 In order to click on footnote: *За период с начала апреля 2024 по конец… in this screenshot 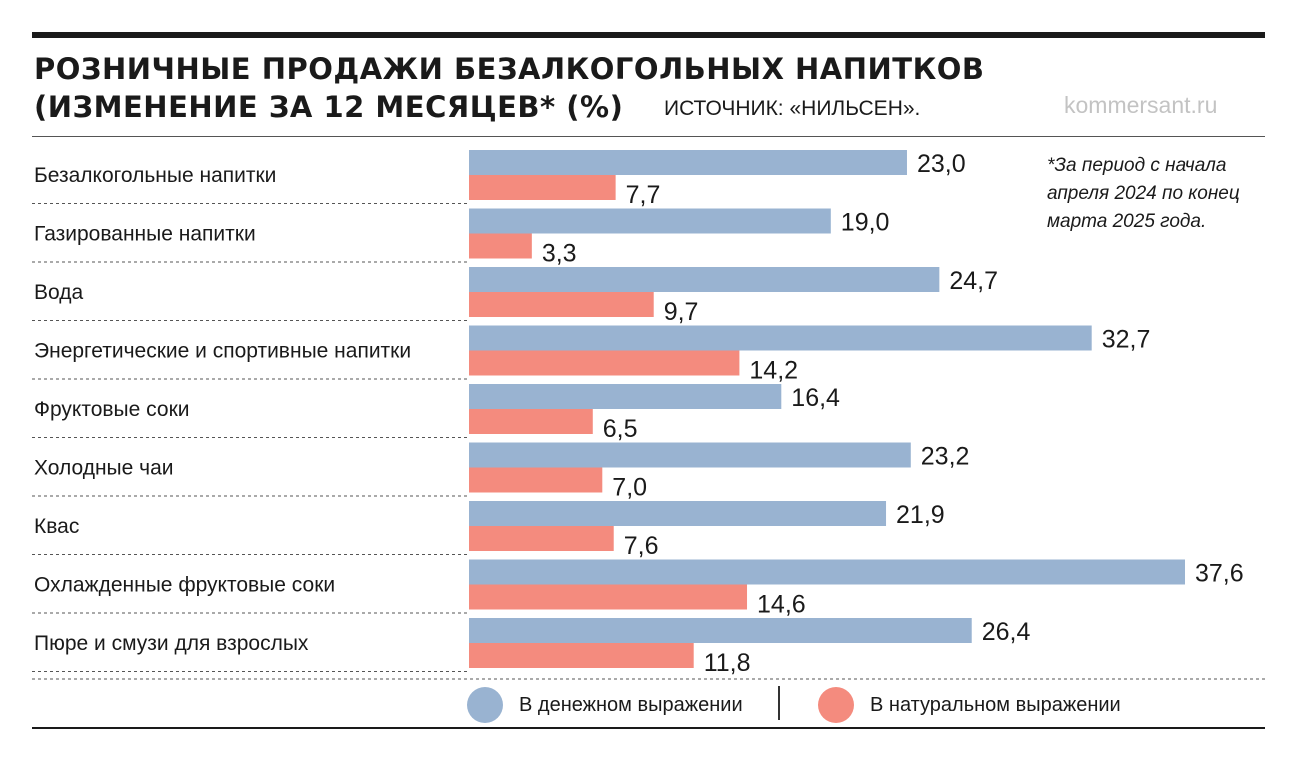, I will do `click(1143, 193)`.